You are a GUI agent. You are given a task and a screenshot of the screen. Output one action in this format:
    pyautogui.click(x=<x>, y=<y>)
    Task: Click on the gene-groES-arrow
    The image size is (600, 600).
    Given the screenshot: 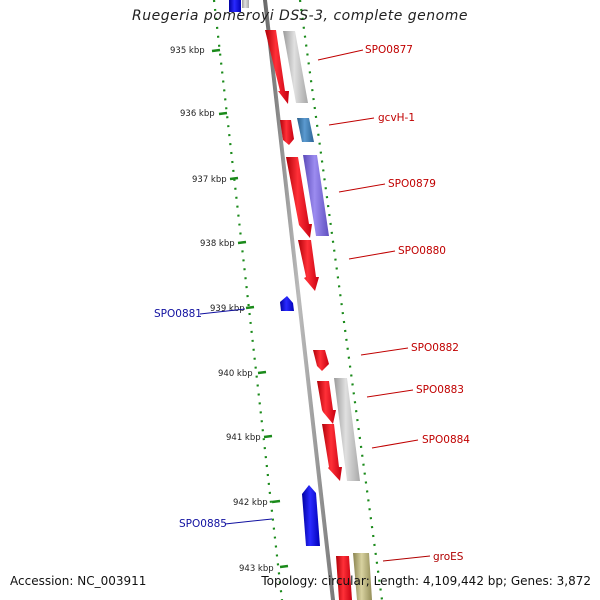 What is the action you would take?
    pyautogui.click(x=344, y=578)
    